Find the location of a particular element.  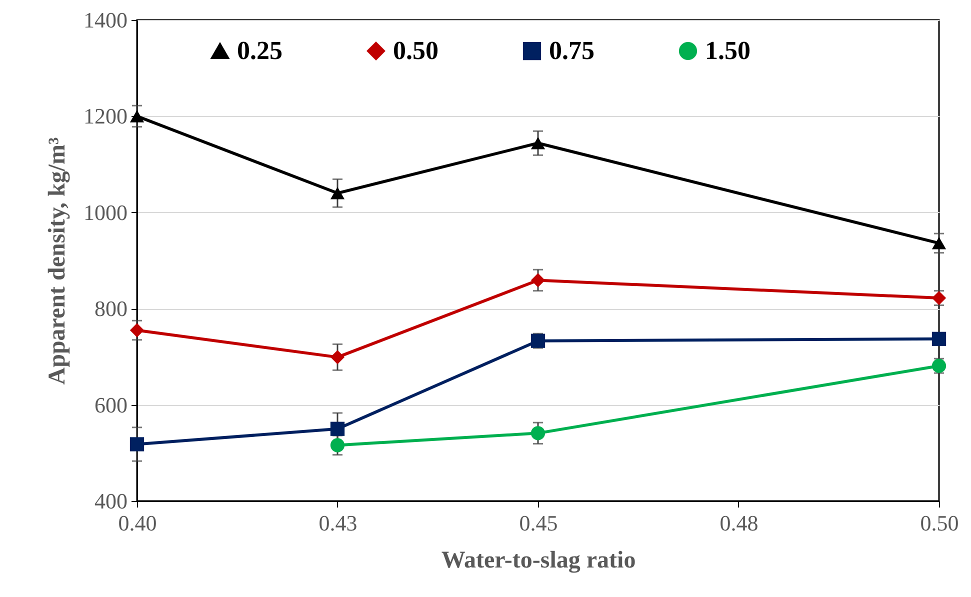

y-tick-label: 1200 is located at coordinates (106, 116).